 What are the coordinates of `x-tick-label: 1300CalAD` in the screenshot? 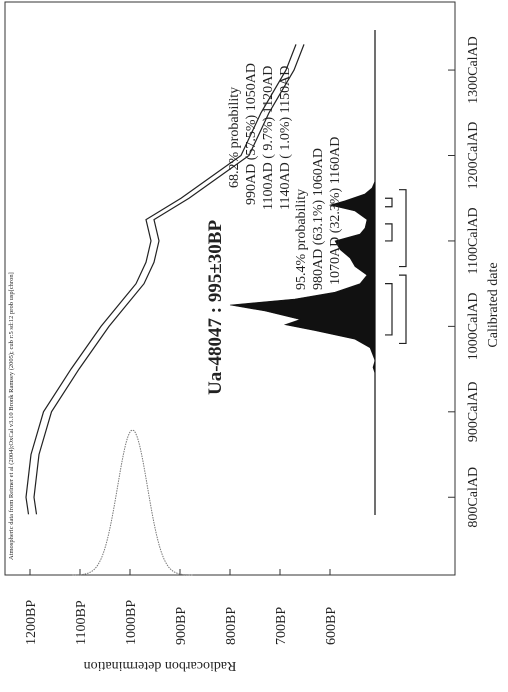 It's located at (473, 70).